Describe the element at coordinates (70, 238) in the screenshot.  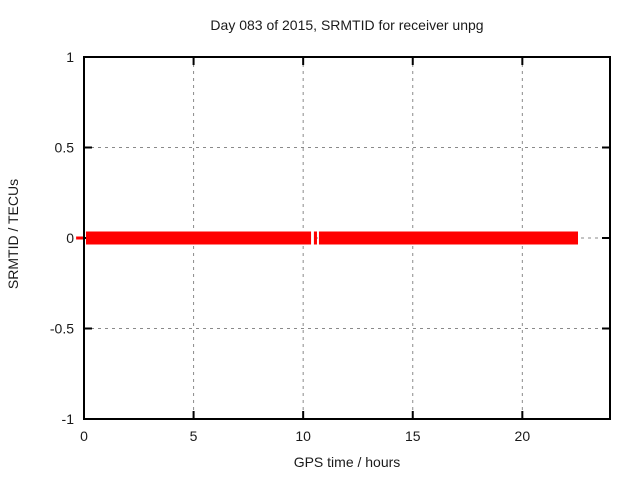
I see `y-tick-label: 0` at that location.